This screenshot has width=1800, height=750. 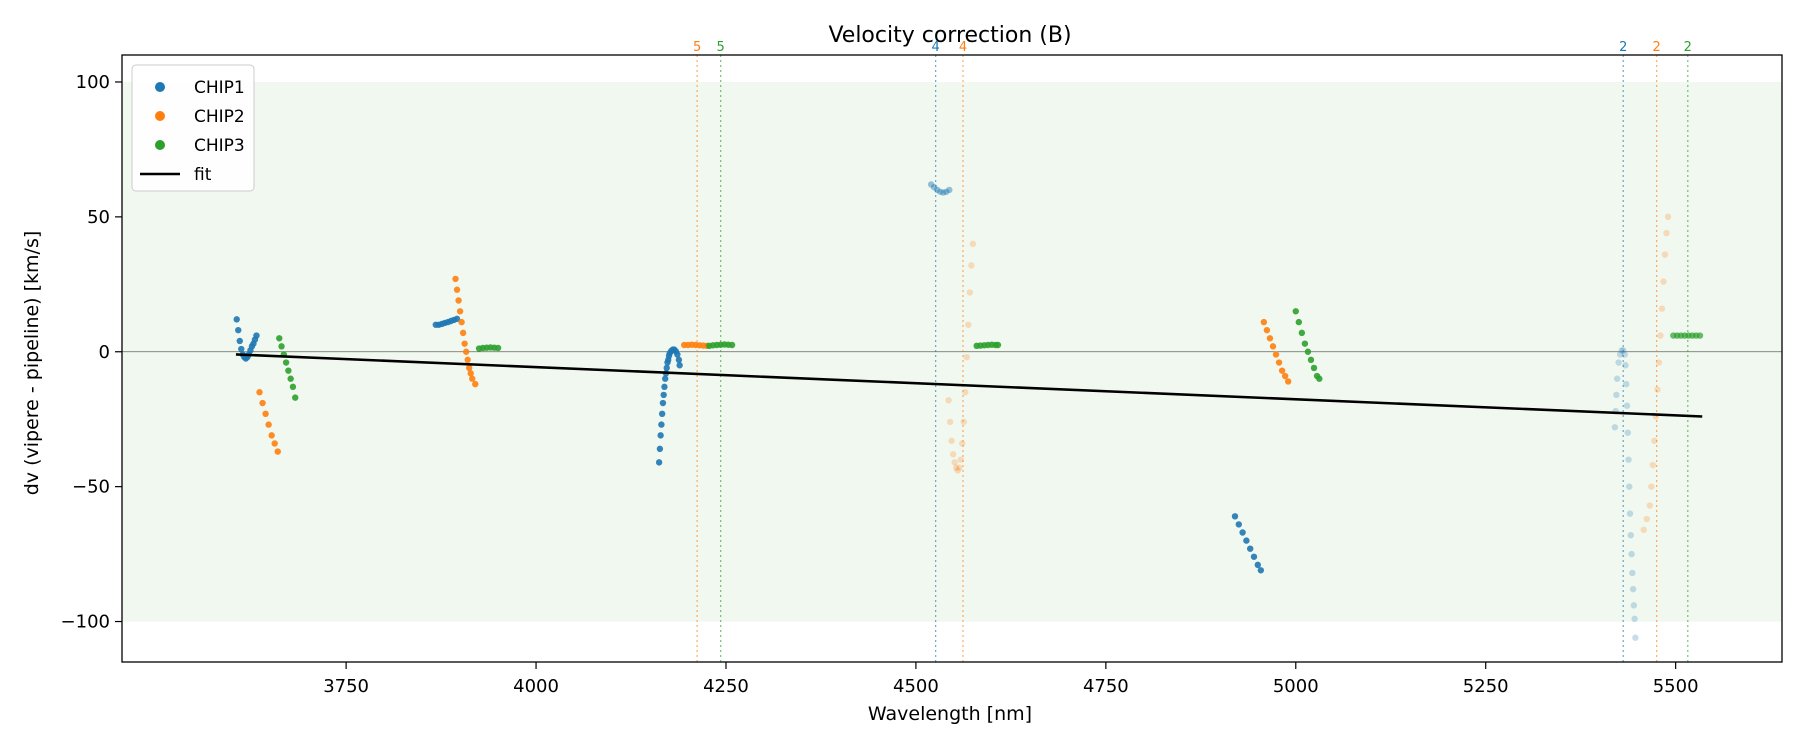 What do you see at coordinates (203, 175) in the screenshot?
I see `legend-label: fit` at bounding box center [203, 175].